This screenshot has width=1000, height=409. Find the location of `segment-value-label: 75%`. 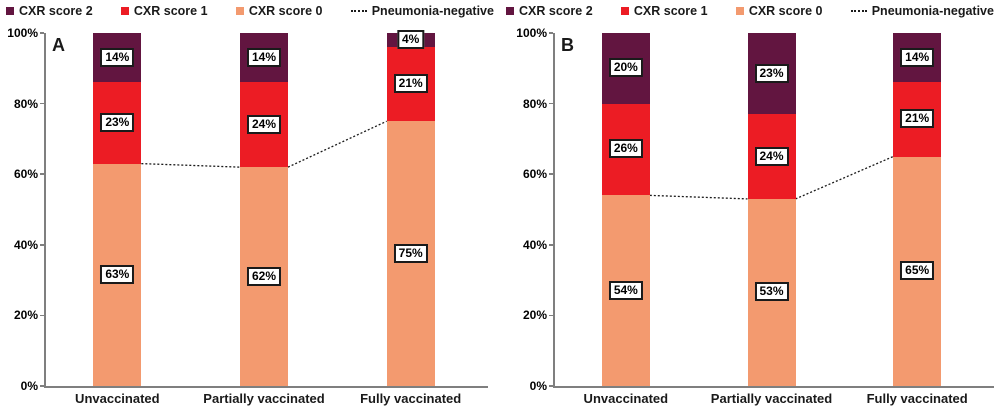

segment-value-label: 75% is located at coordinates (410, 253).